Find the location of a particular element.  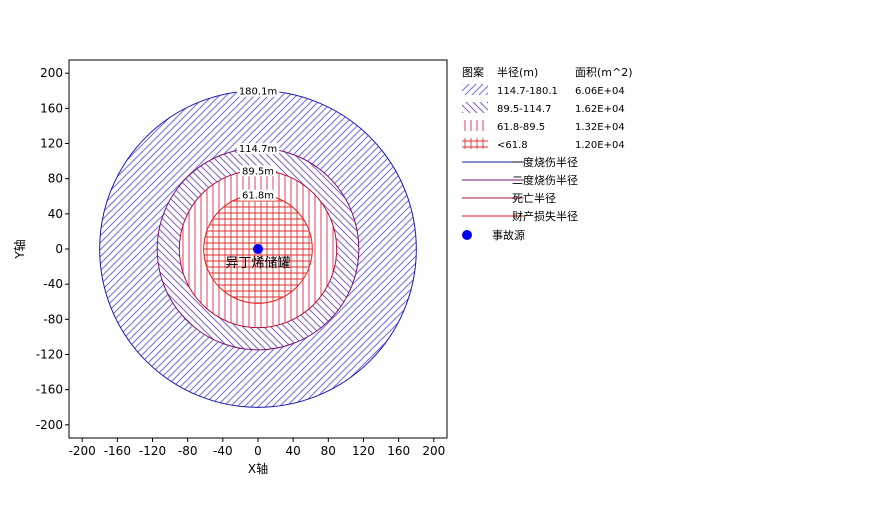

source-label: 异丁烯储罐 is located at coordinates (257, 263).